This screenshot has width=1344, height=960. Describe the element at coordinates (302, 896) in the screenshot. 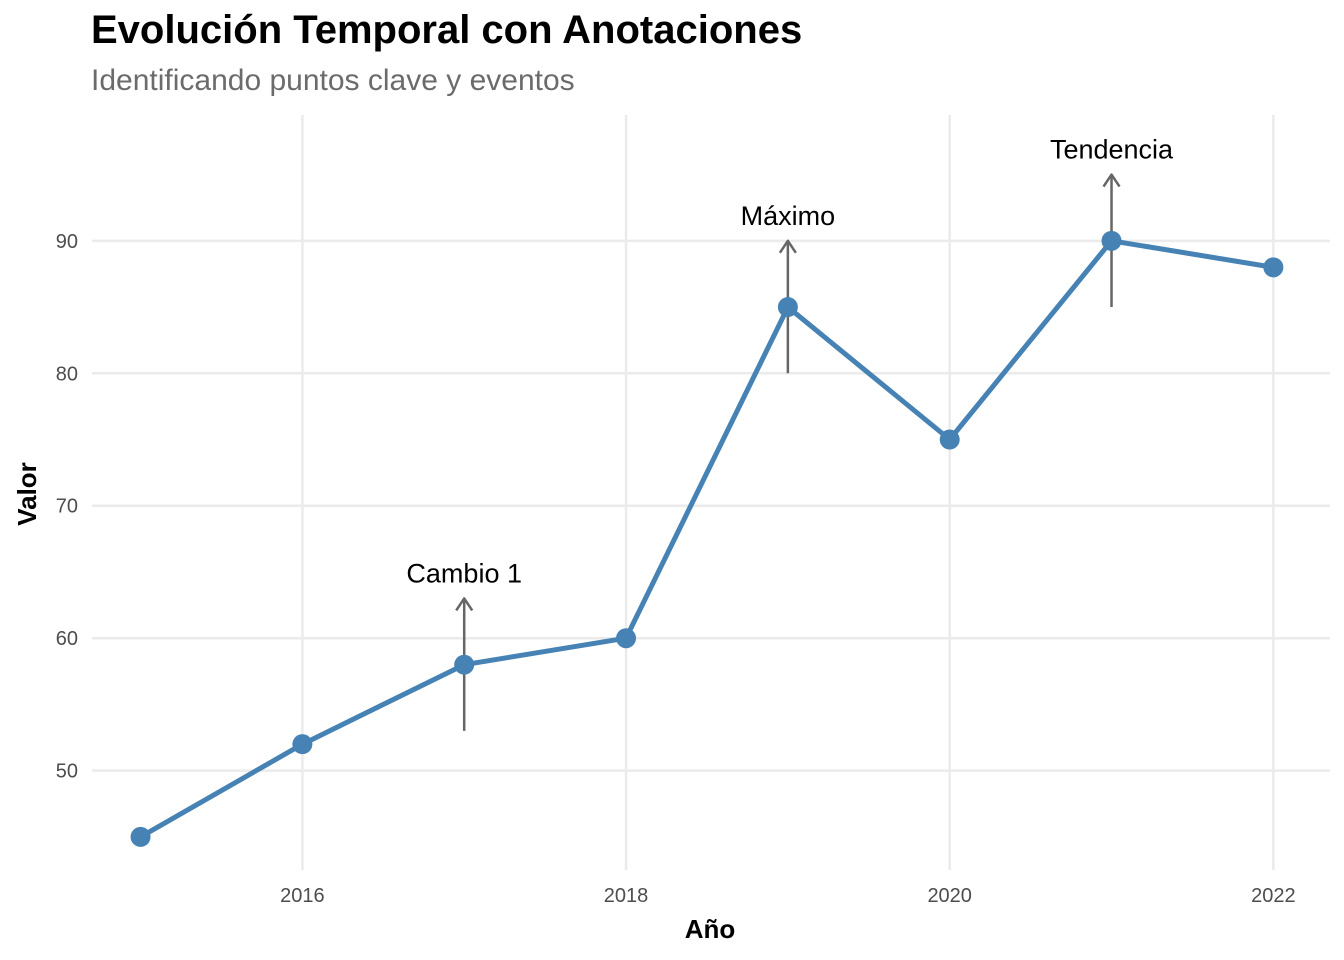

I see `x-tick-label: 2016` at that location.